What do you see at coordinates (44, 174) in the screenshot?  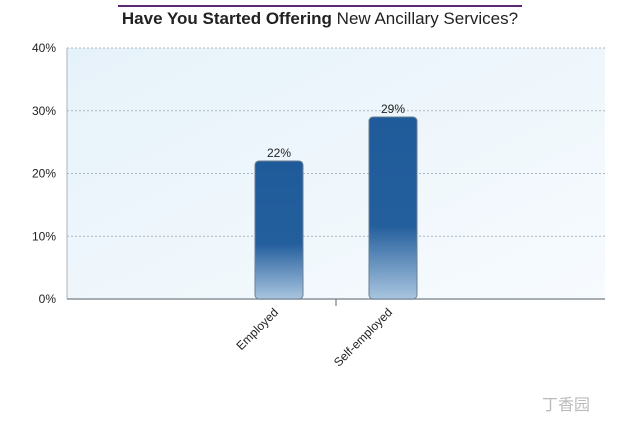 I see `y-tick-label: 20%` at bounding box center [44, 174].